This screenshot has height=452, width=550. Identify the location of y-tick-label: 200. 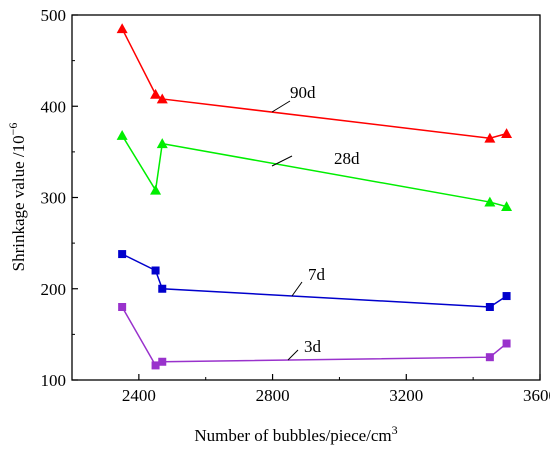
(54, 289).